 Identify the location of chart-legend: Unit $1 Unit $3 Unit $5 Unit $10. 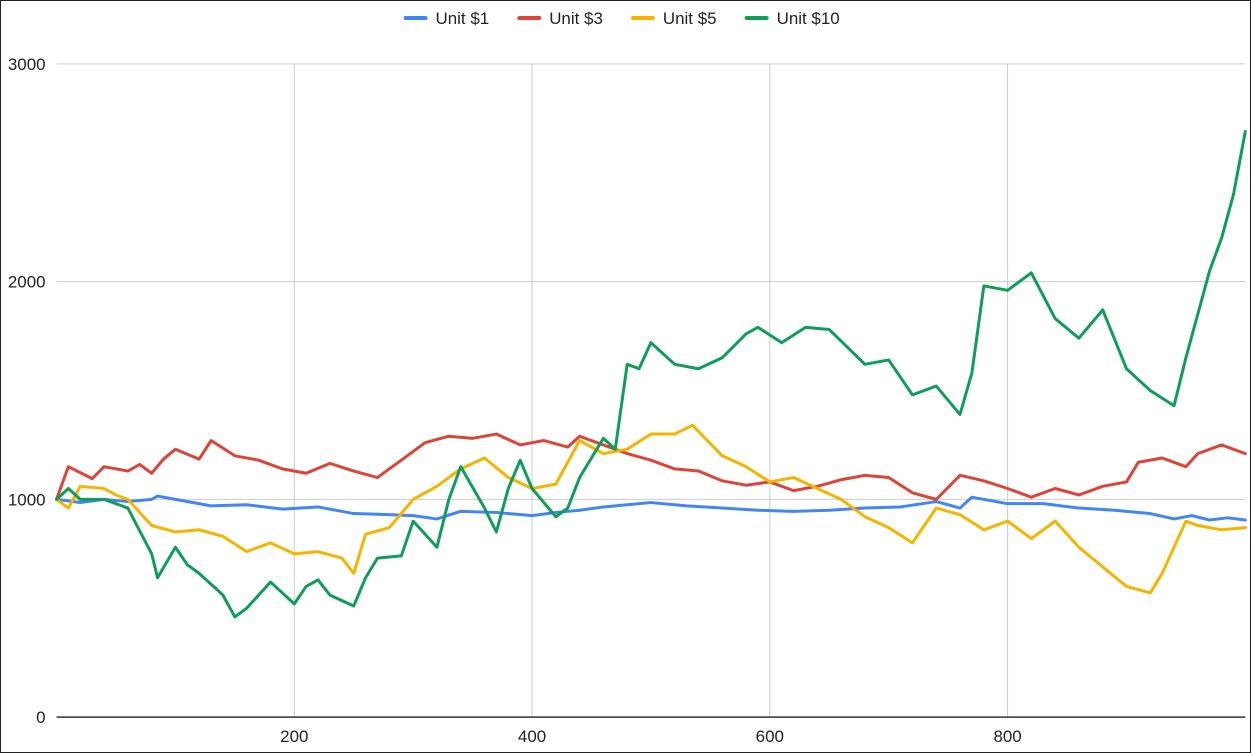
(621, 18).